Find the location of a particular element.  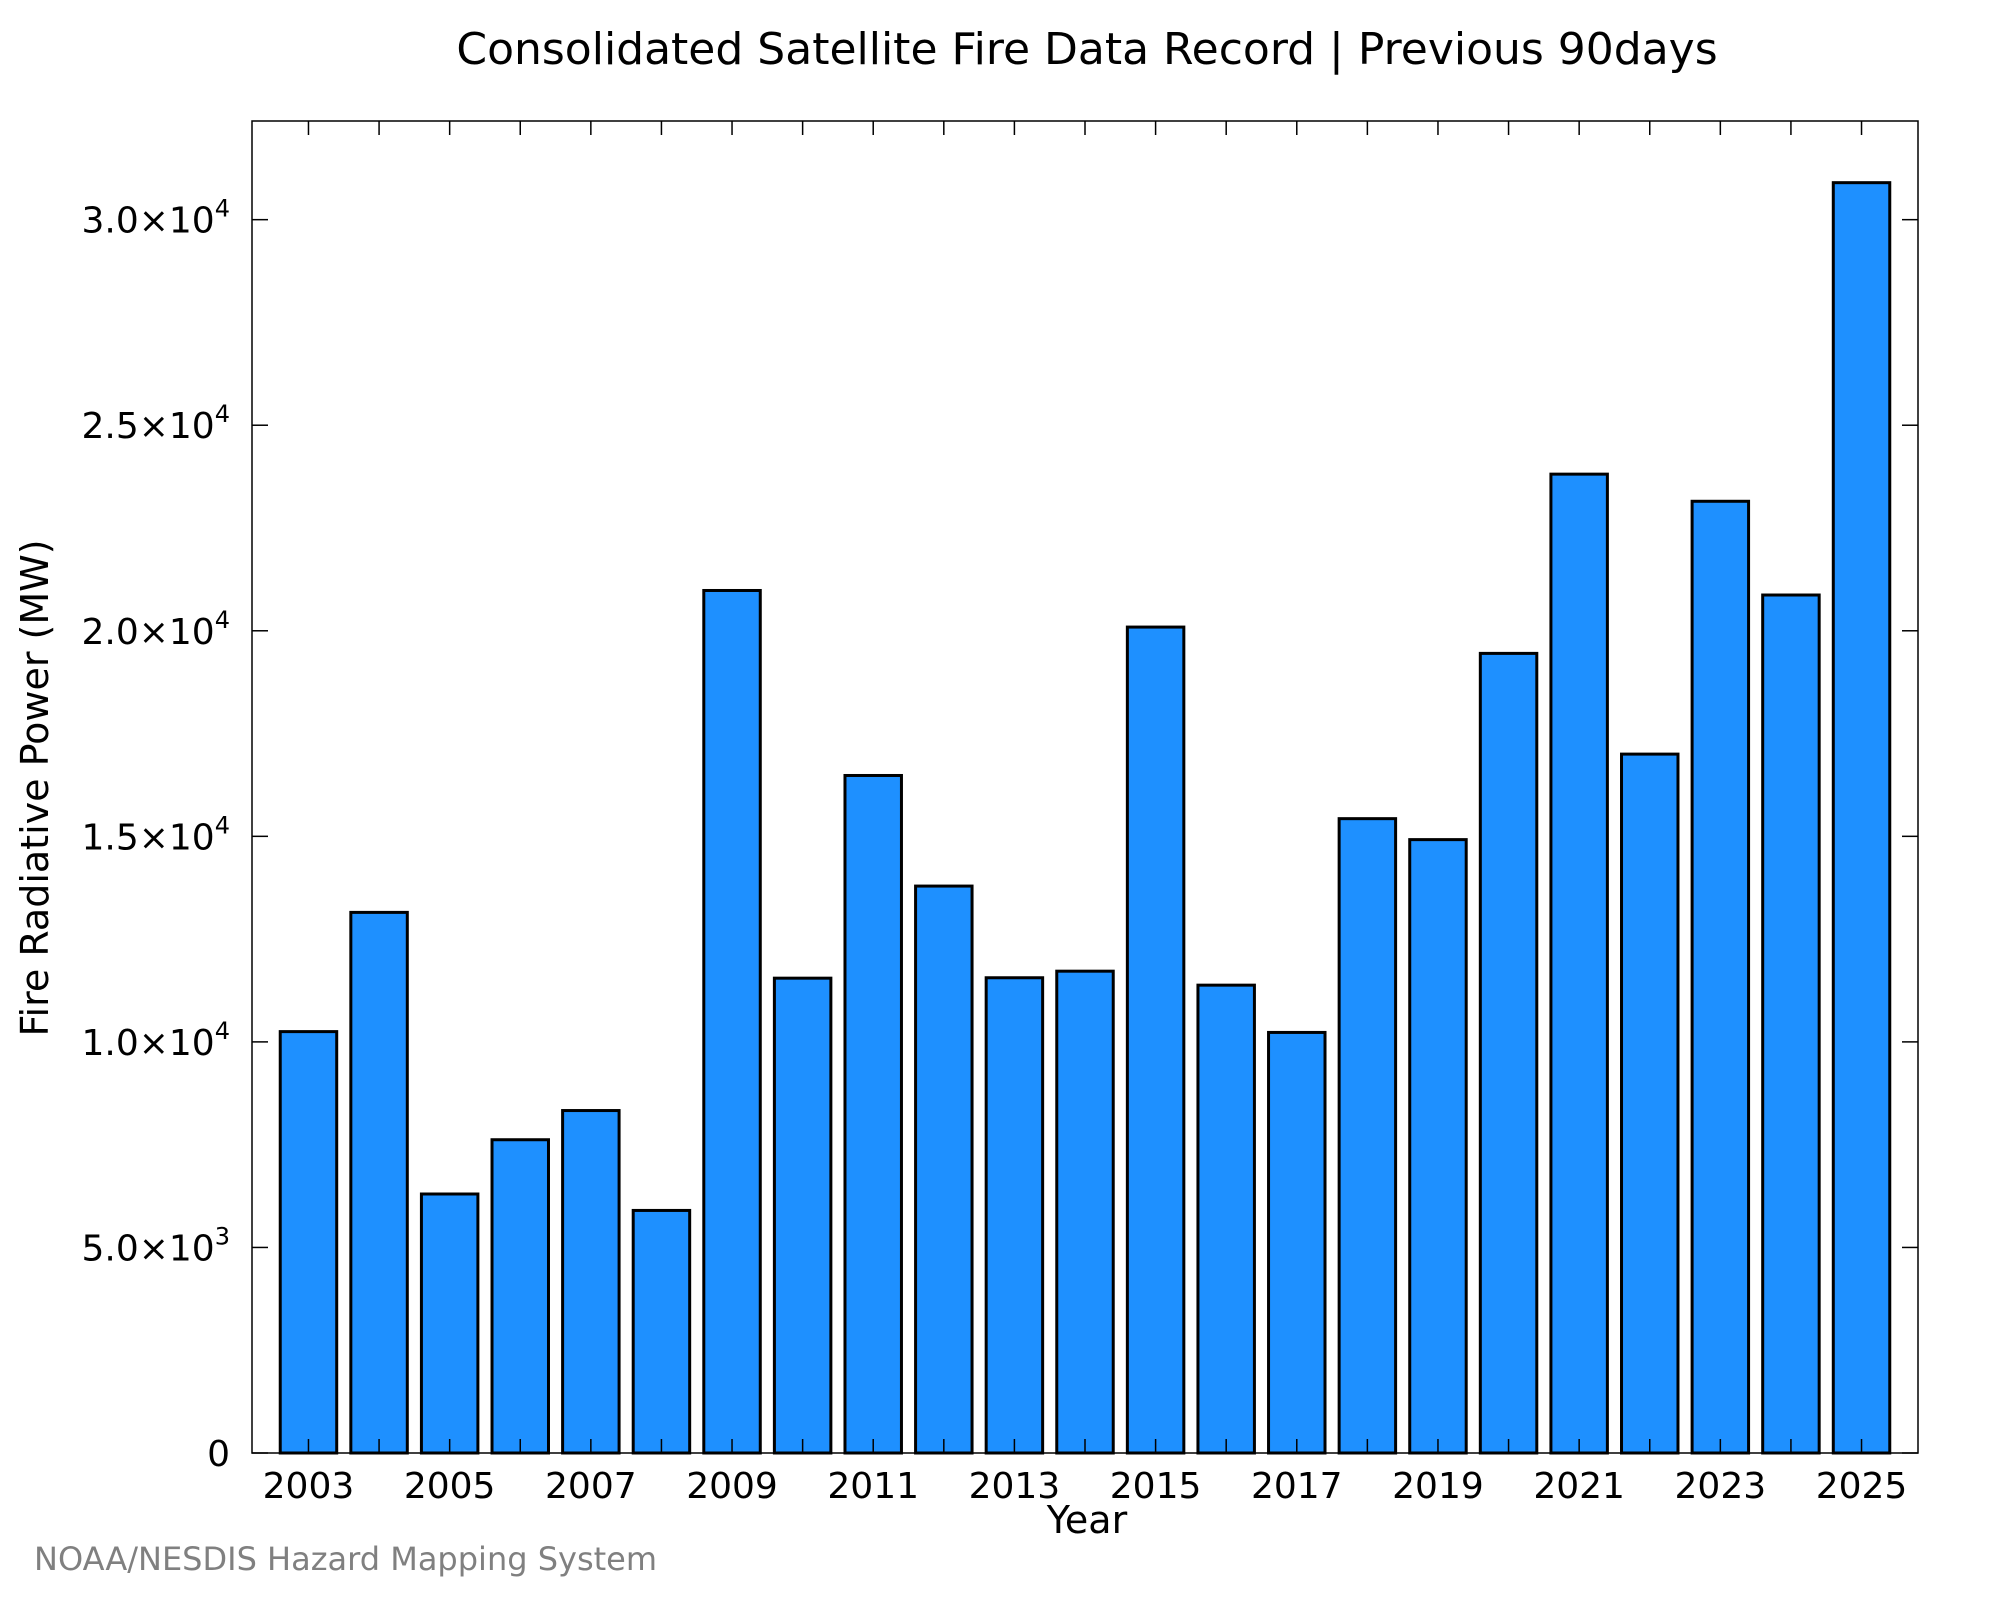

x-tick-label: 2011 is located at coordinates (873, 1486).